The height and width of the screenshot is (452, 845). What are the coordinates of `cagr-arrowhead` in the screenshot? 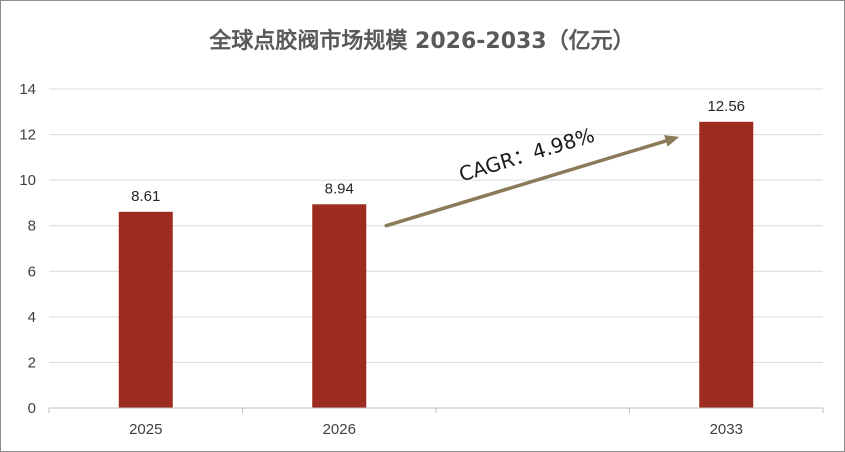 It's located at (672, 141).